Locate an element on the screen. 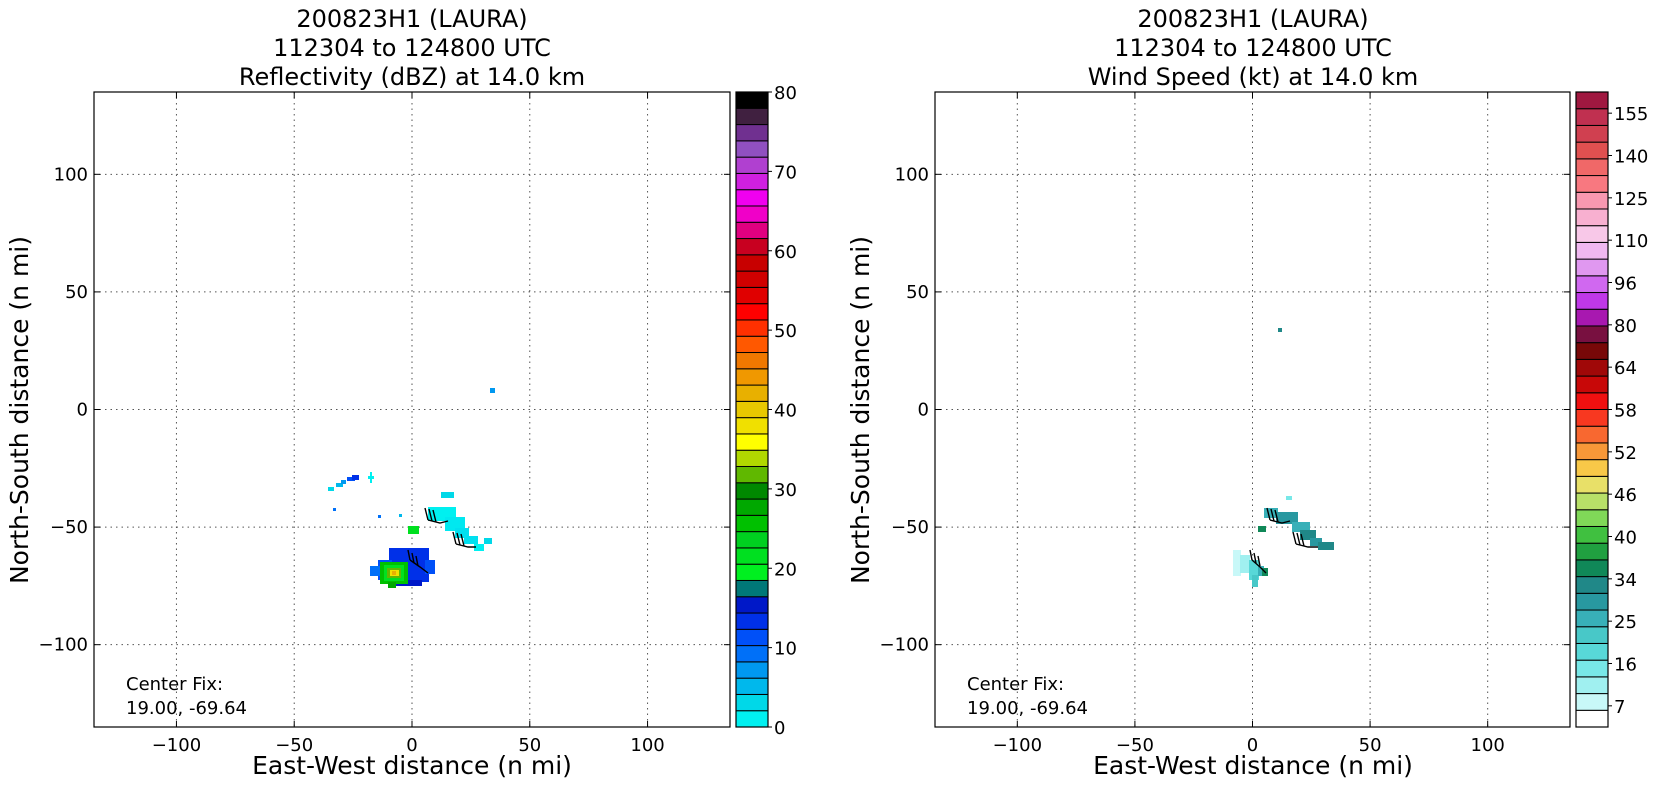 The image size is (1654, 787). reflectivity-title-line-1: 200823H1 (LAURA) is located at coordinates (411, 19).